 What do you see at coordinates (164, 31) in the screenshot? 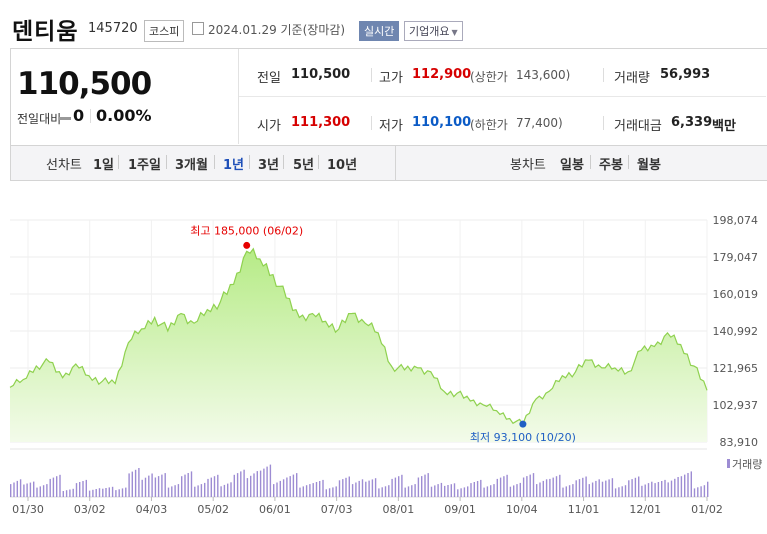
I see `market-badge: 코스피` at bounding box center [164, 31].